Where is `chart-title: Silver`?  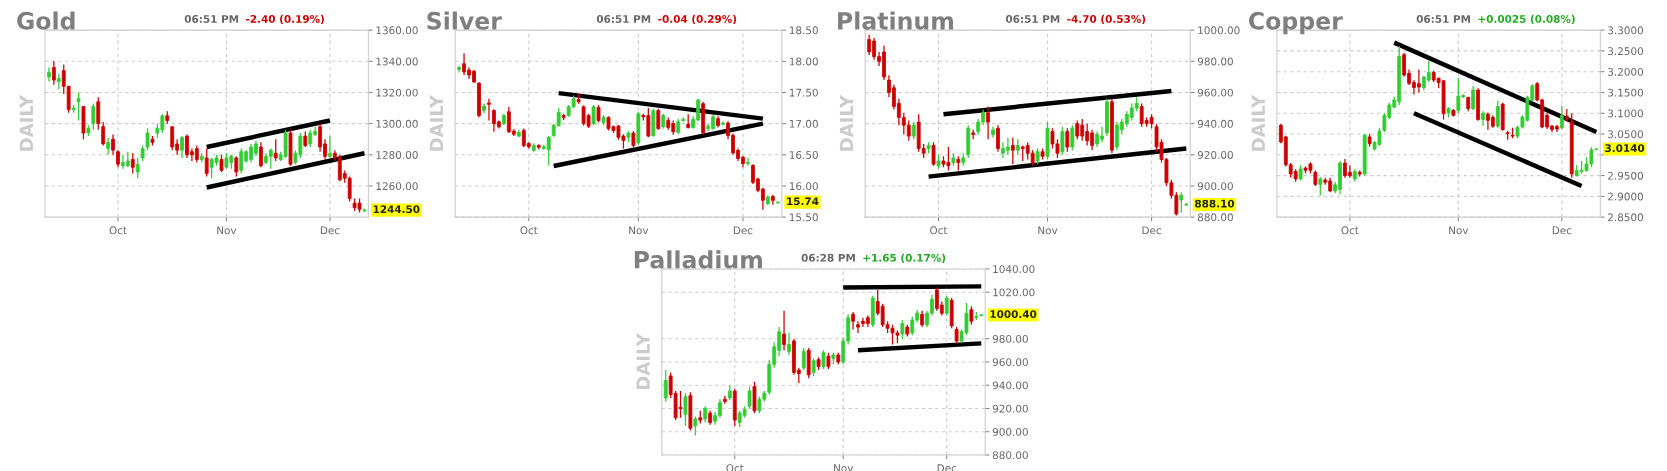 chart-title: Silver is located at coordinates (464, 20).